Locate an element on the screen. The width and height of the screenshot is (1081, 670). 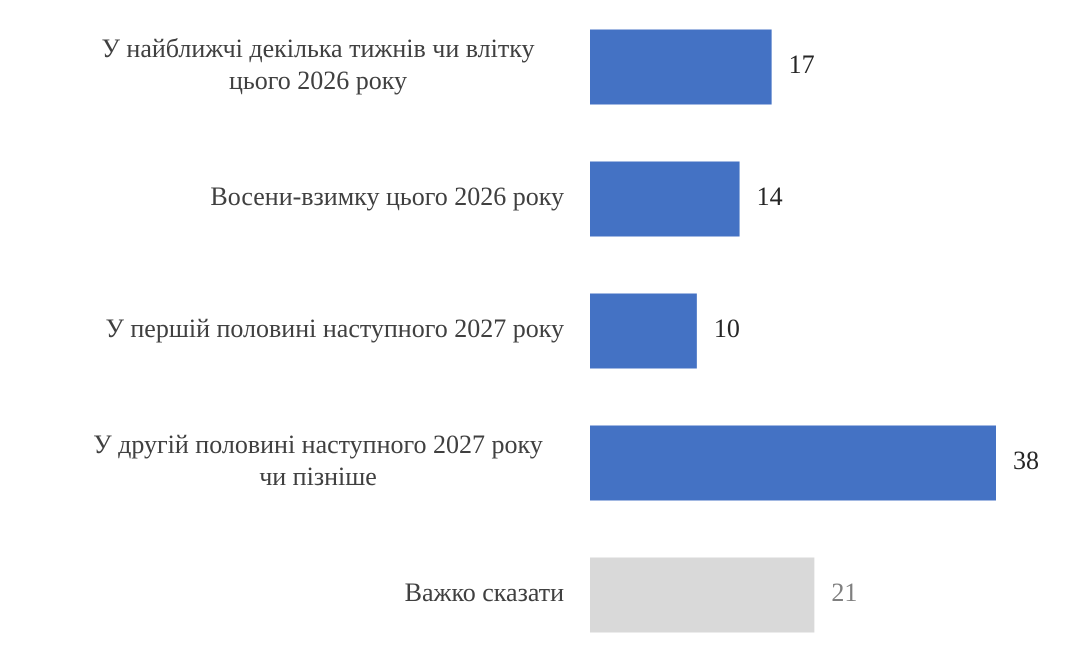
category-label: Восени-взимку цього 2026 року is located at coordinates (387, 196).